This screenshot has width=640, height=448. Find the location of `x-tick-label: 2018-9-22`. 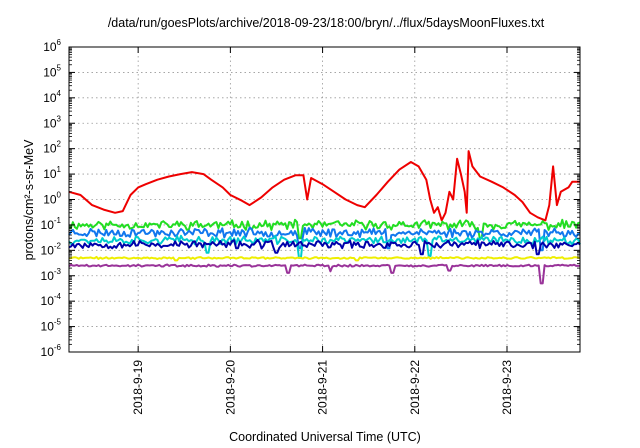

x-tick-label: 2018-9-22 is located at coordinates (415, 387).